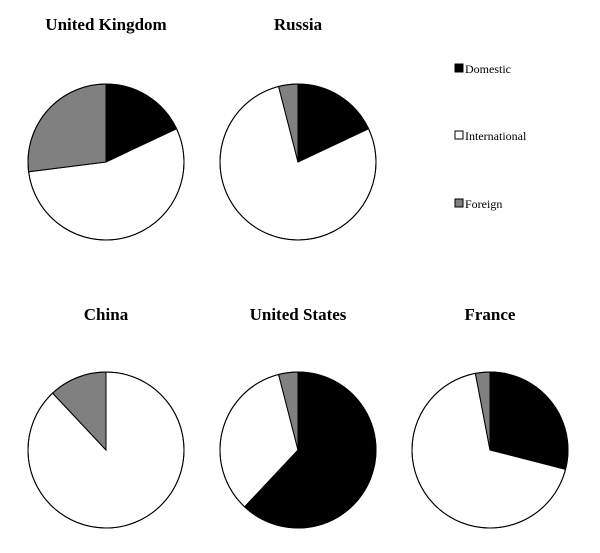 This screenshot has height=553, width=600. What do you see at coordinates (490, 314) in the screenshot?
I see `pie-title-france: France` at bounding box center [490, 314].